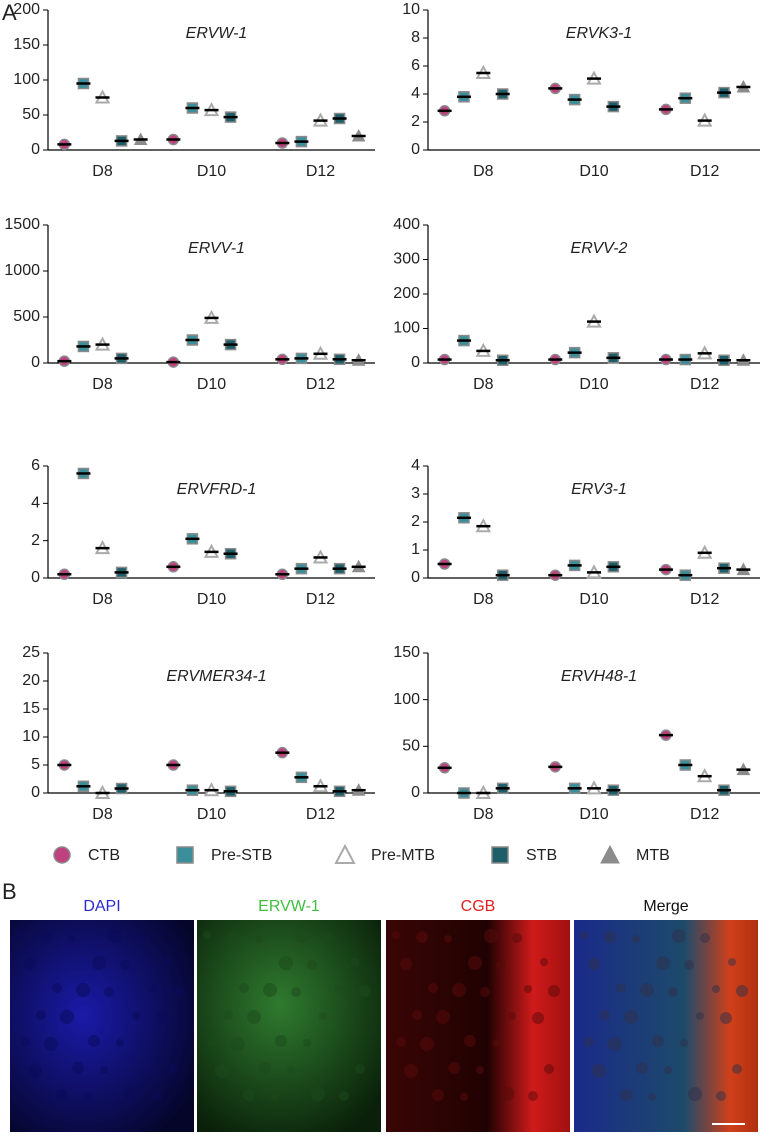 This screenshot has height=1140, width=762. I want to click on legend-label: MTB, so click(653, 855).